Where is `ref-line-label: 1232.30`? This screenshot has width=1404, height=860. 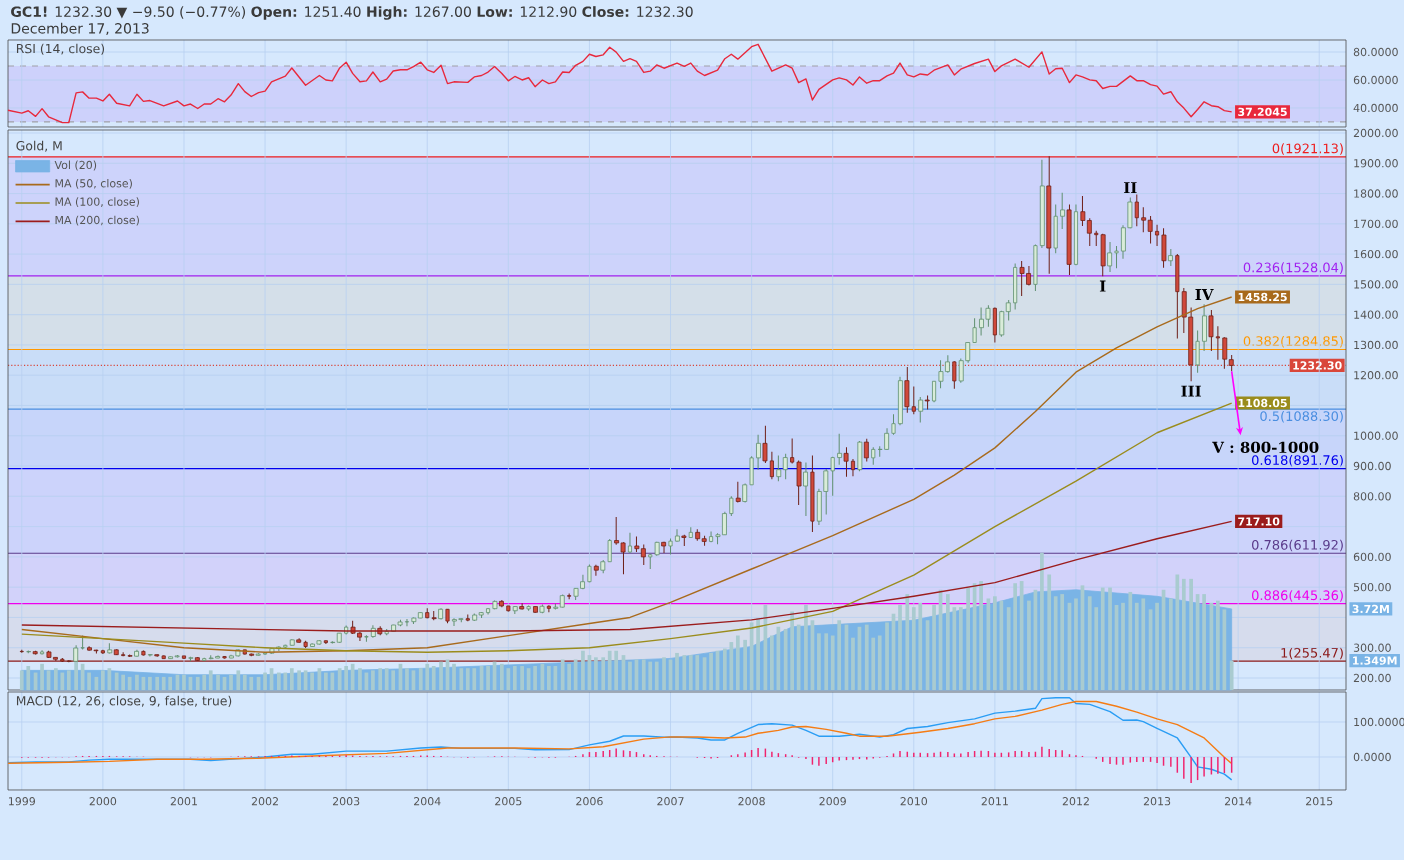 ref-line-label: 1232.30 is located at coordinates (1317, 365).